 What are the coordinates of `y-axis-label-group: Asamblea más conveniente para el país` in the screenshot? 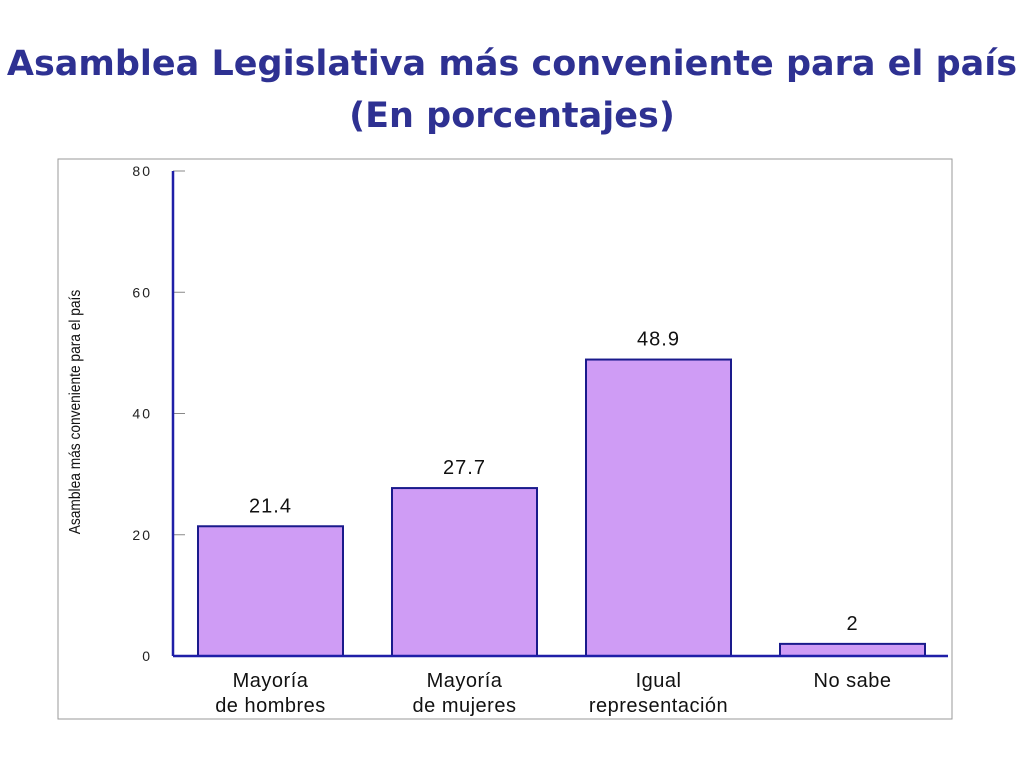 It's located at (75, 412).